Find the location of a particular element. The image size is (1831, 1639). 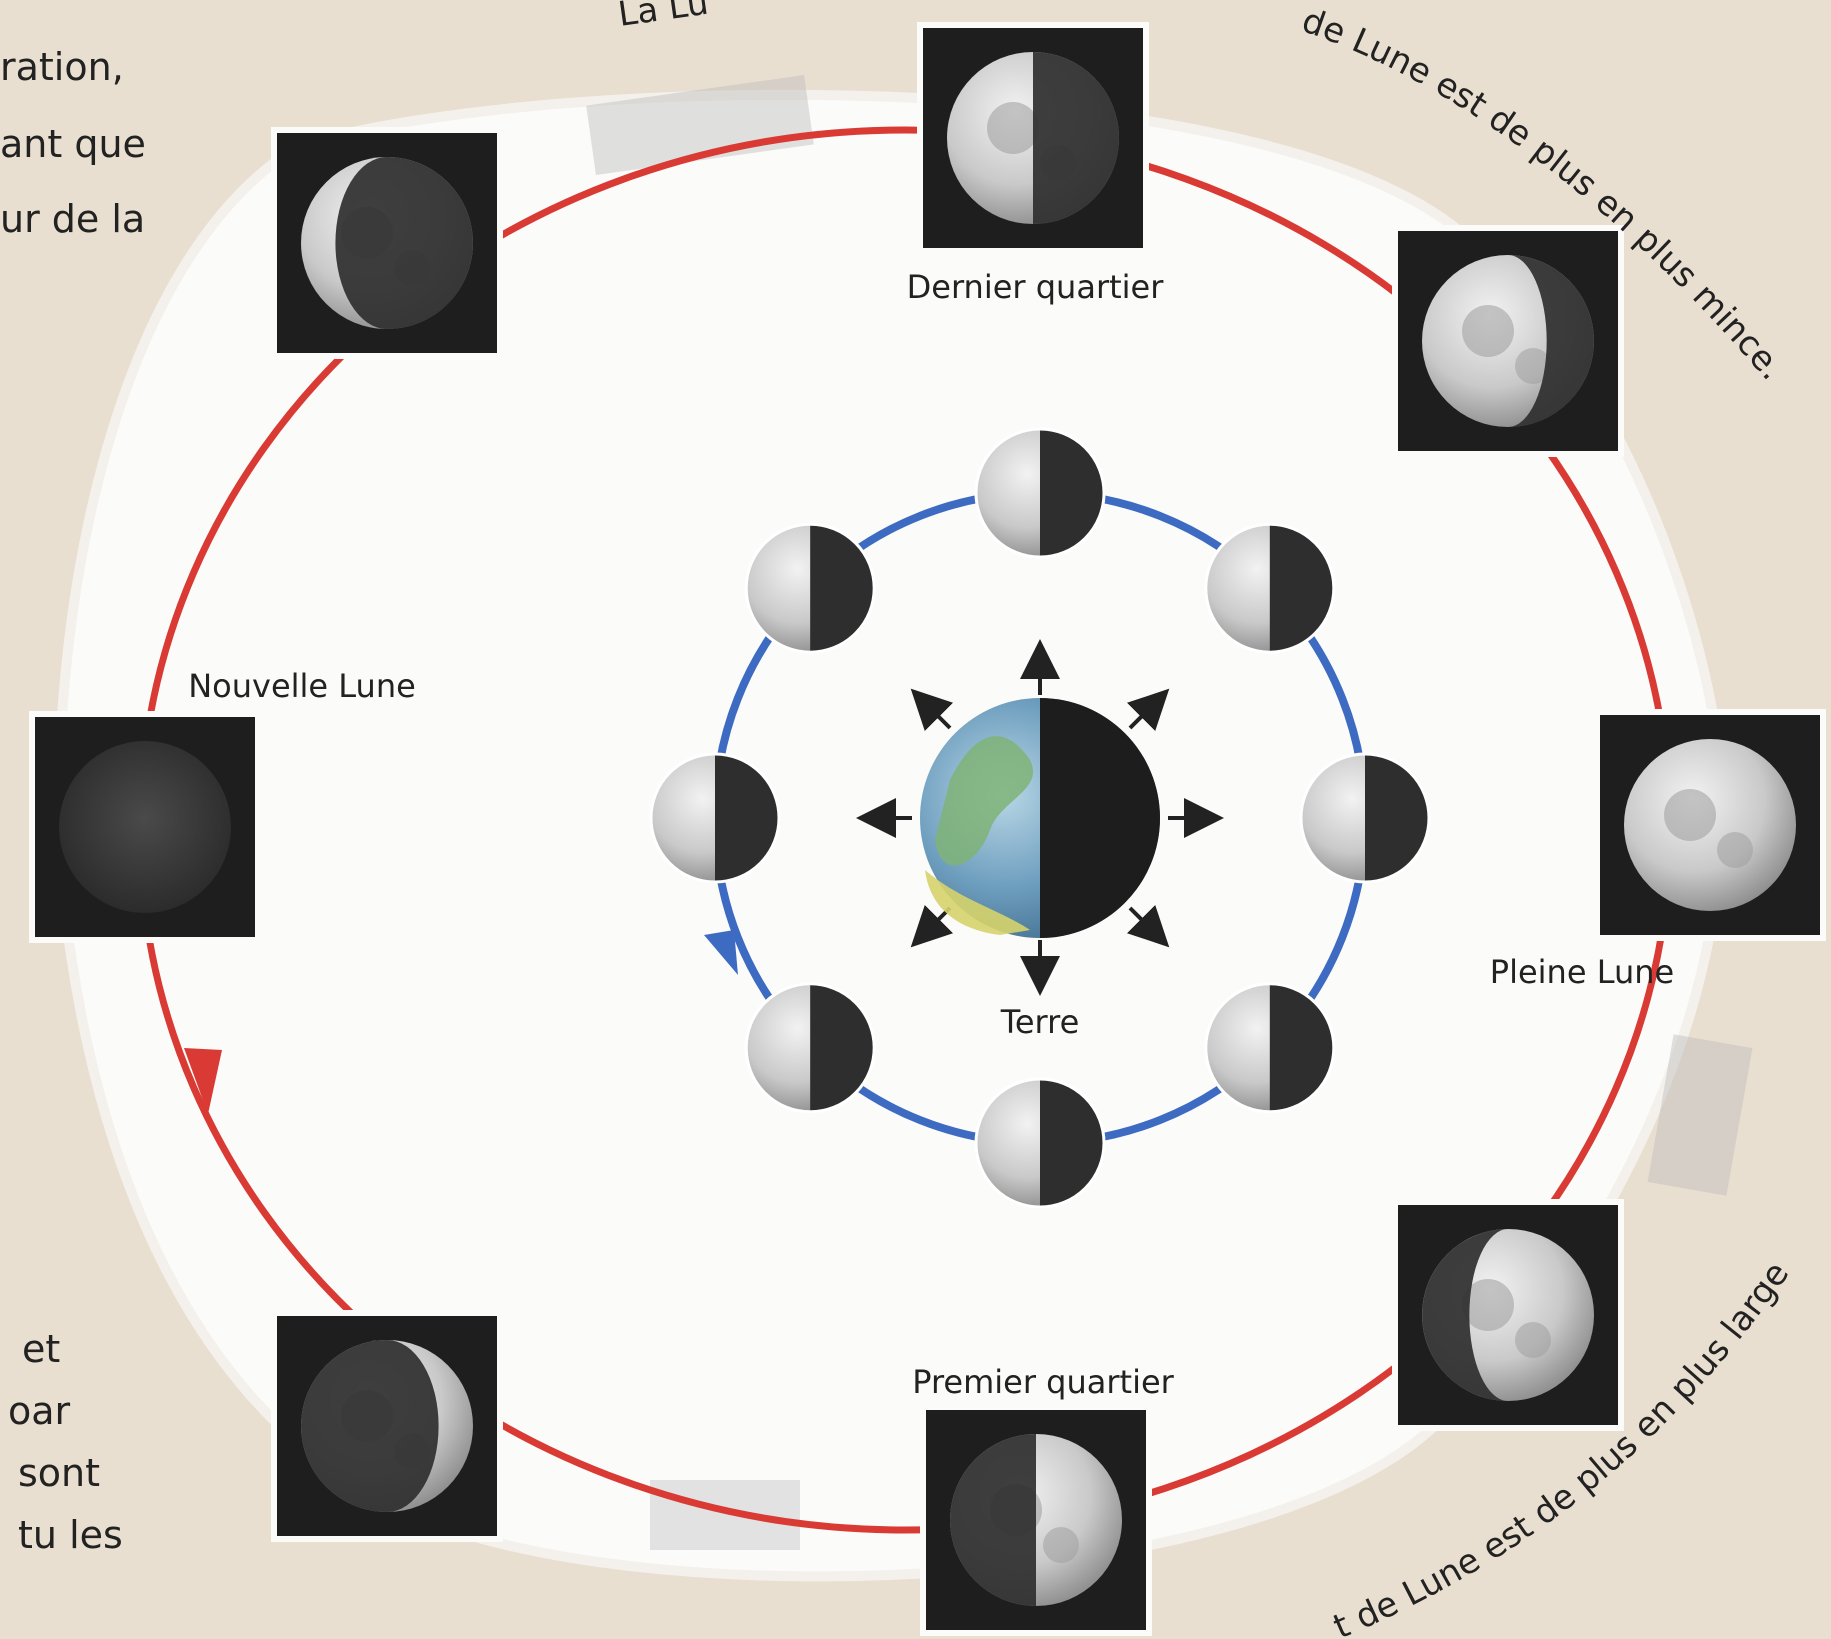

tape-bottom is located at coordinates (725, 1515).